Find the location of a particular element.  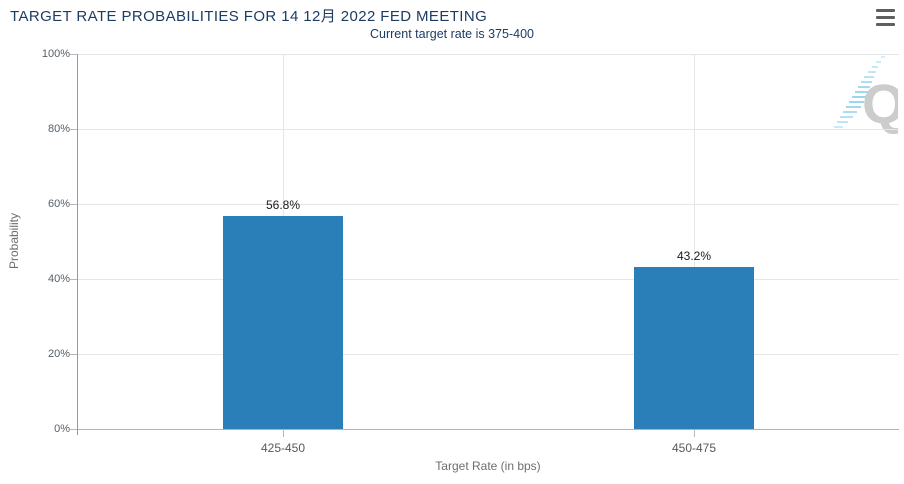

y-tick-label: 100% is located at coordinates (55, 54).